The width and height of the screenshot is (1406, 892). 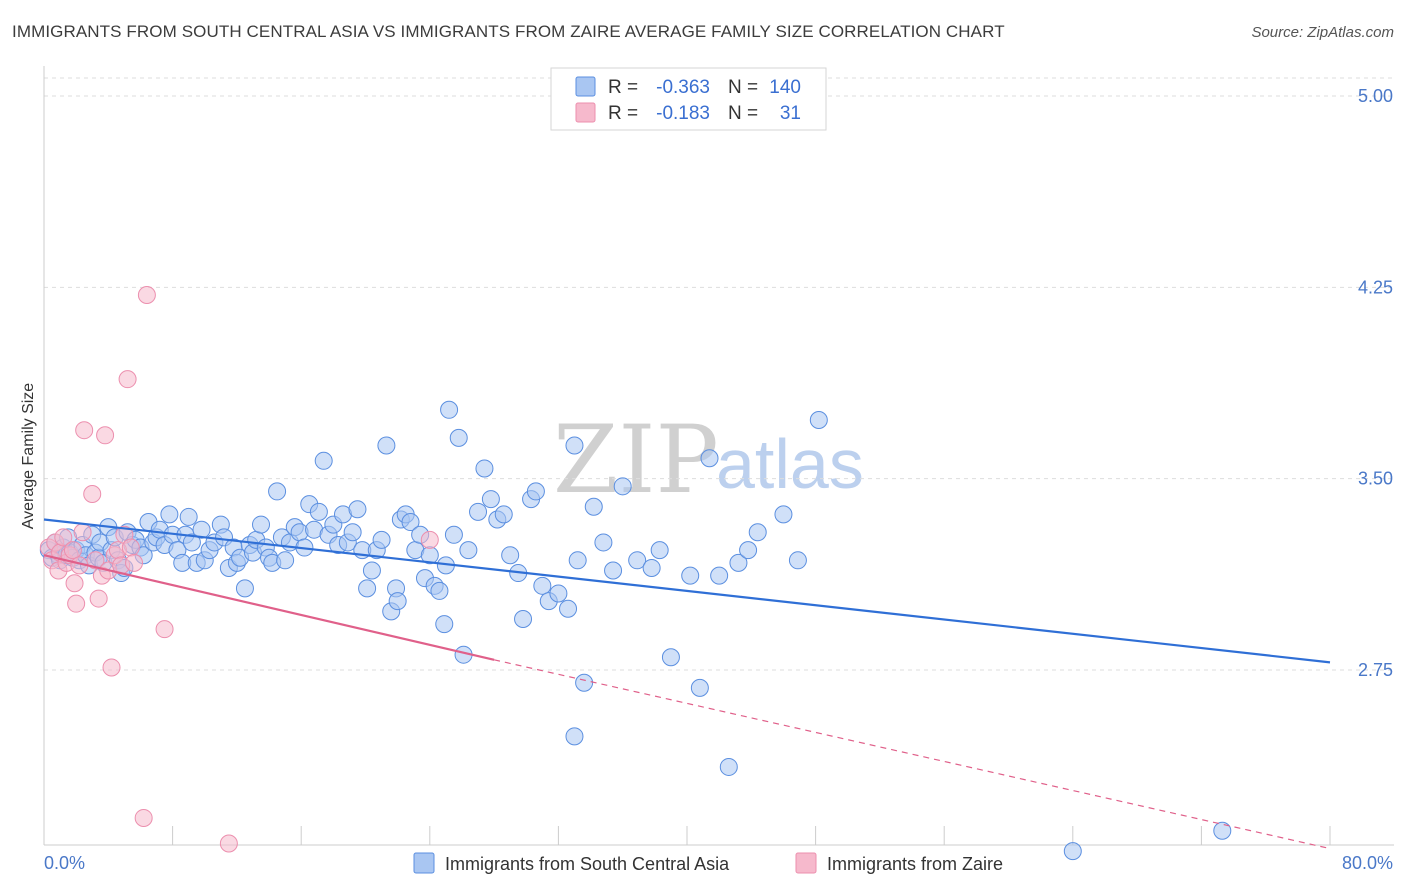 What do you see at coordinates (683, 113) in the screenshot?
I see `legend-r-value-2: -0.183` at bounding box center [683, 113].